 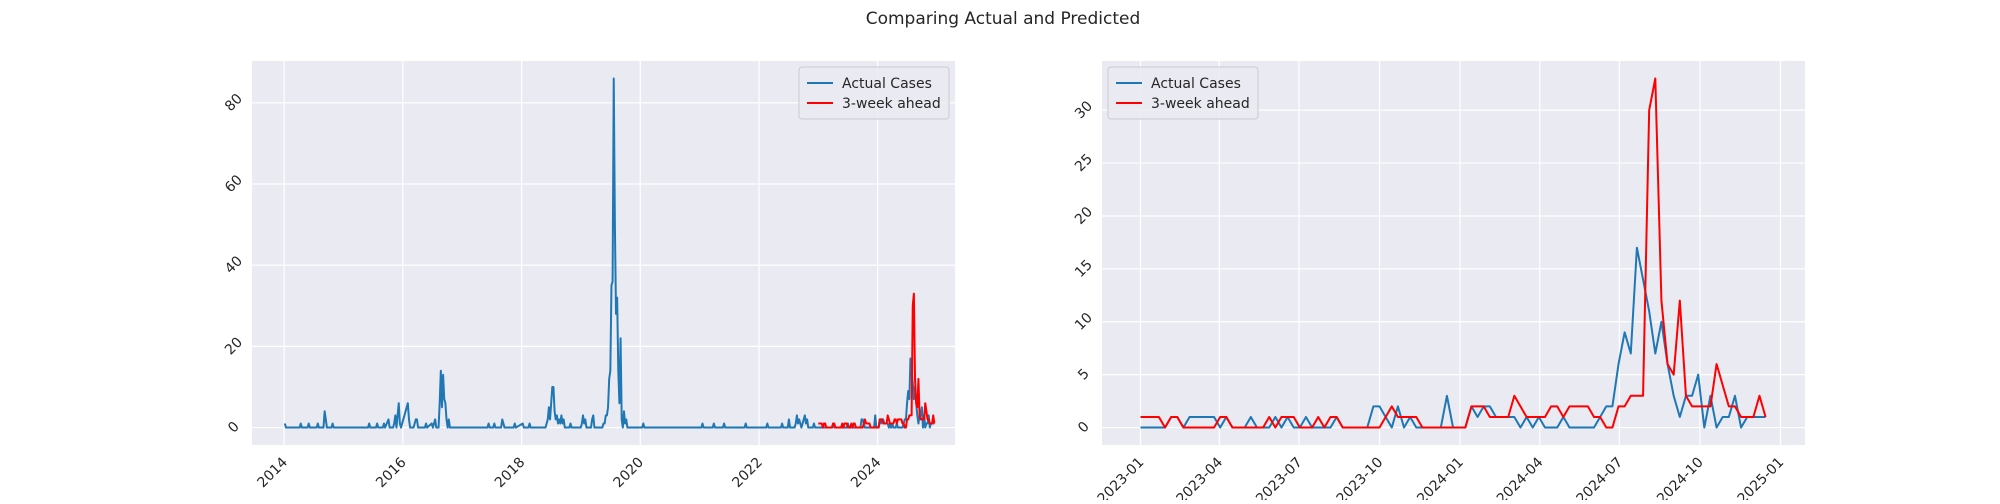 What do you see at coordinates (1600, 477) in the screenshot?
I see `x-tick-label: 2024-07` at bounding box center [1600, 477].